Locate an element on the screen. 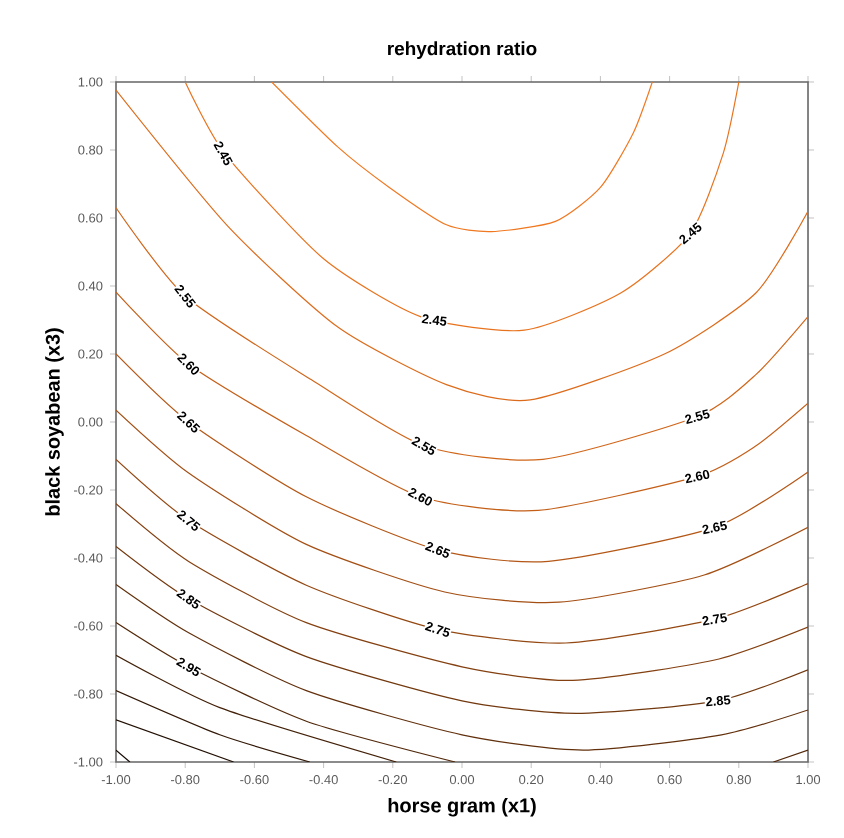 This screenshot has width=844, height=838. line-series is located at coordinates (462, 157).